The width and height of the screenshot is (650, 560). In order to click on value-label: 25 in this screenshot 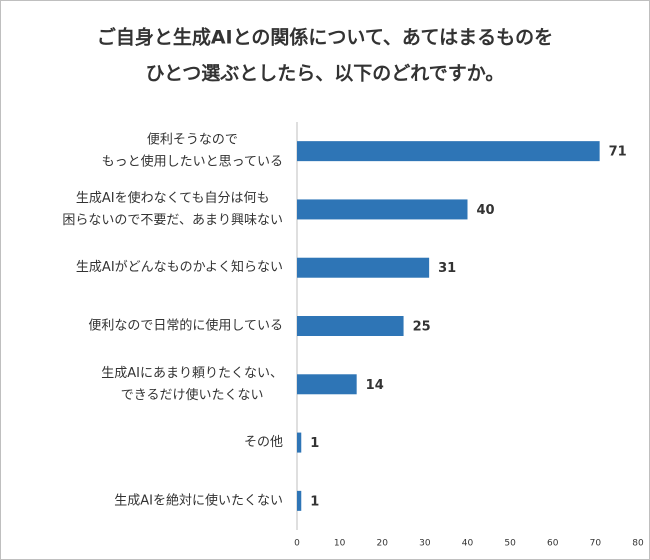, I will do `click(422, 327)`.